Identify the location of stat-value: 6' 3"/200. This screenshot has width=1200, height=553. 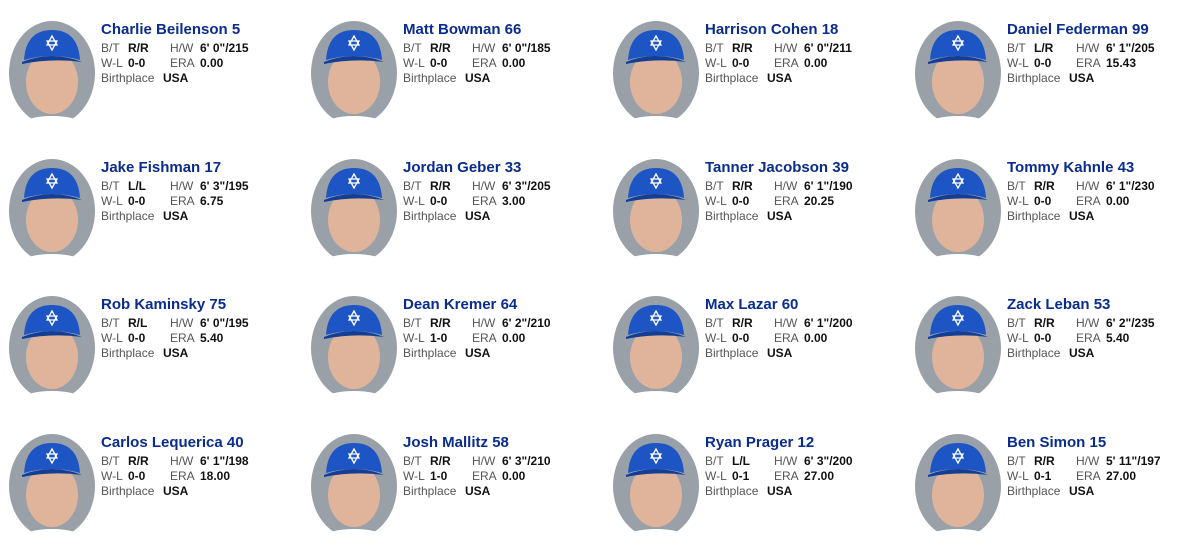
(828, 460).